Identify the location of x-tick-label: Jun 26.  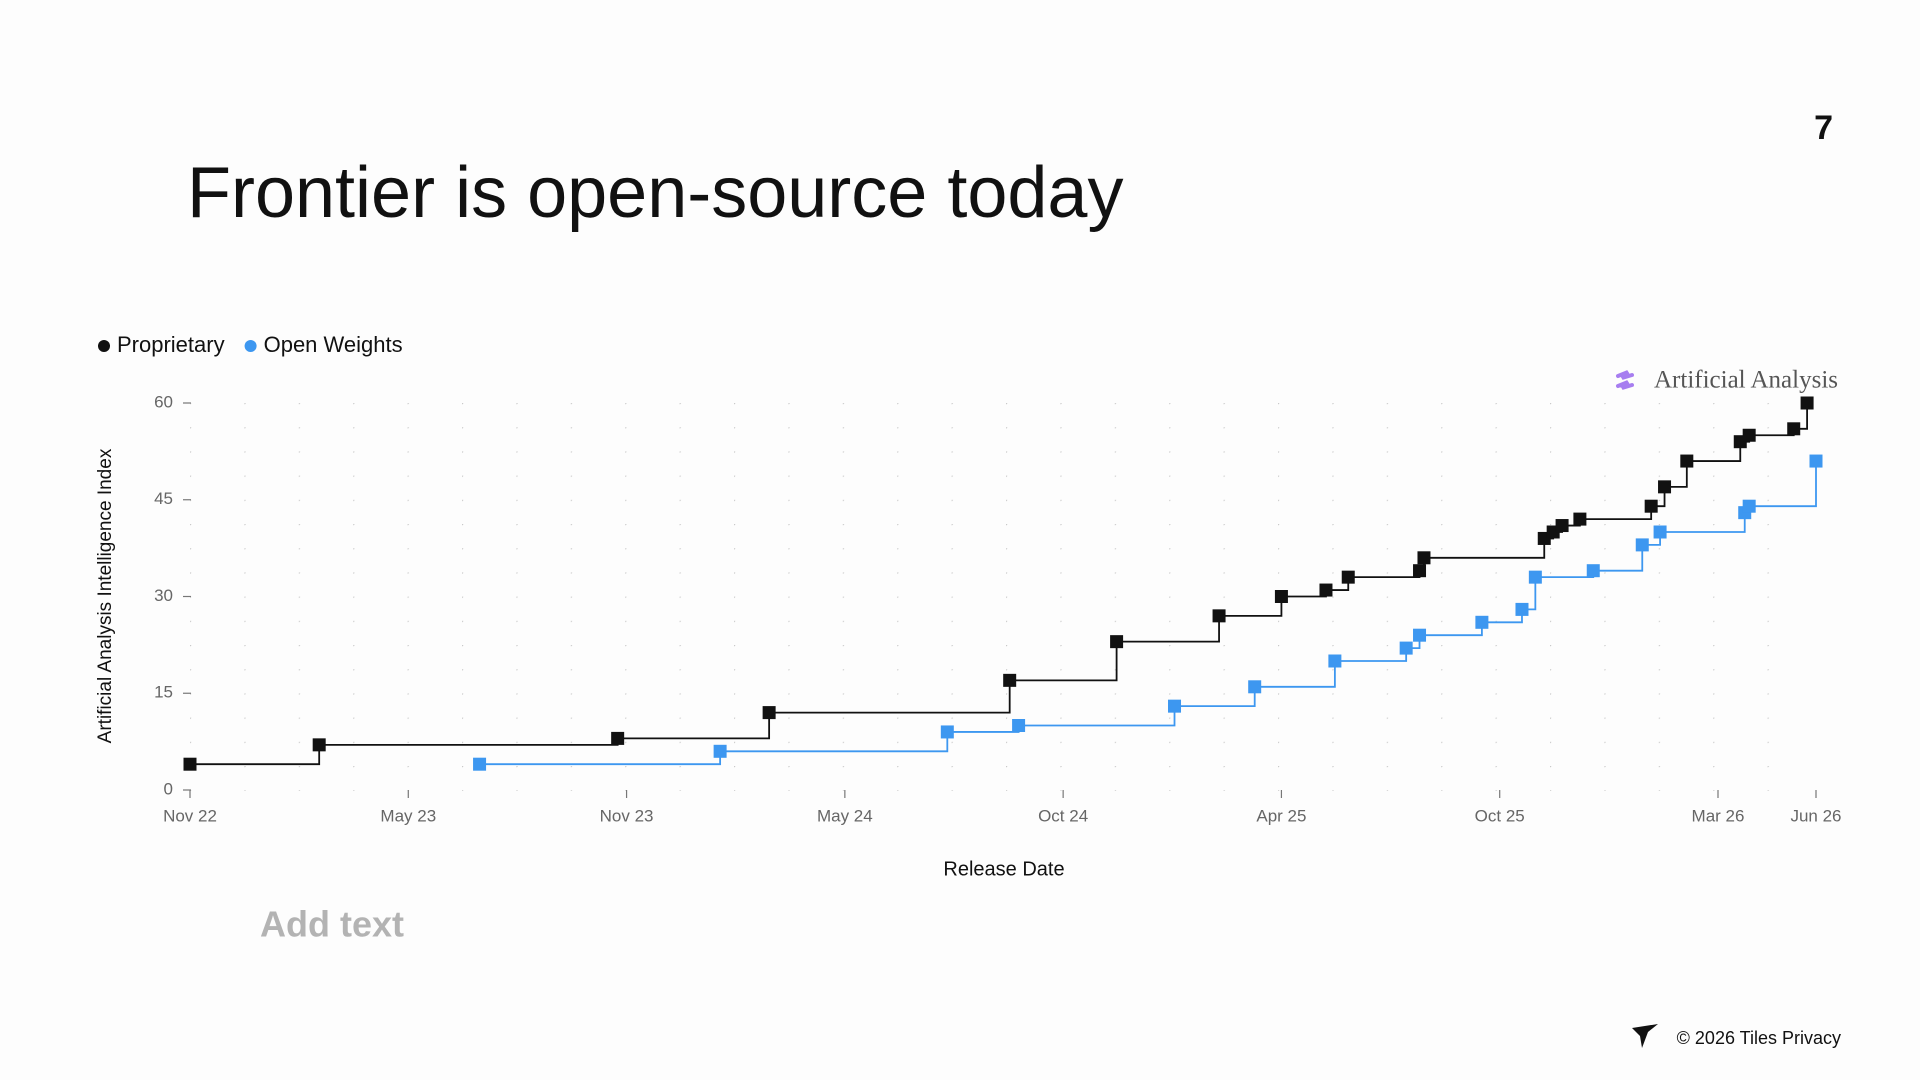
(1815, 815).